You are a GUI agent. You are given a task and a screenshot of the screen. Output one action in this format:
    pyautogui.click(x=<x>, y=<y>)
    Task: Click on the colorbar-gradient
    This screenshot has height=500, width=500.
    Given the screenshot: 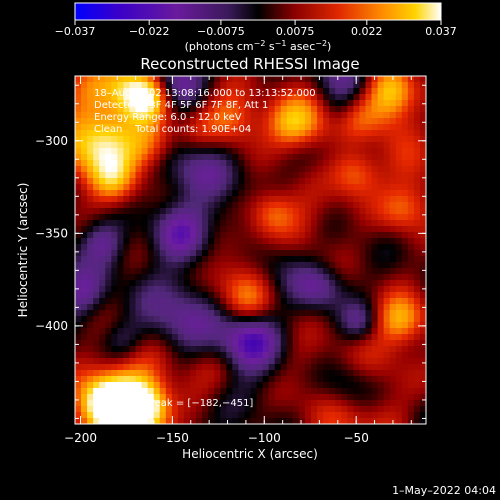 What is the action you would take?
    pyautogui.click(x=258, y=11)
    